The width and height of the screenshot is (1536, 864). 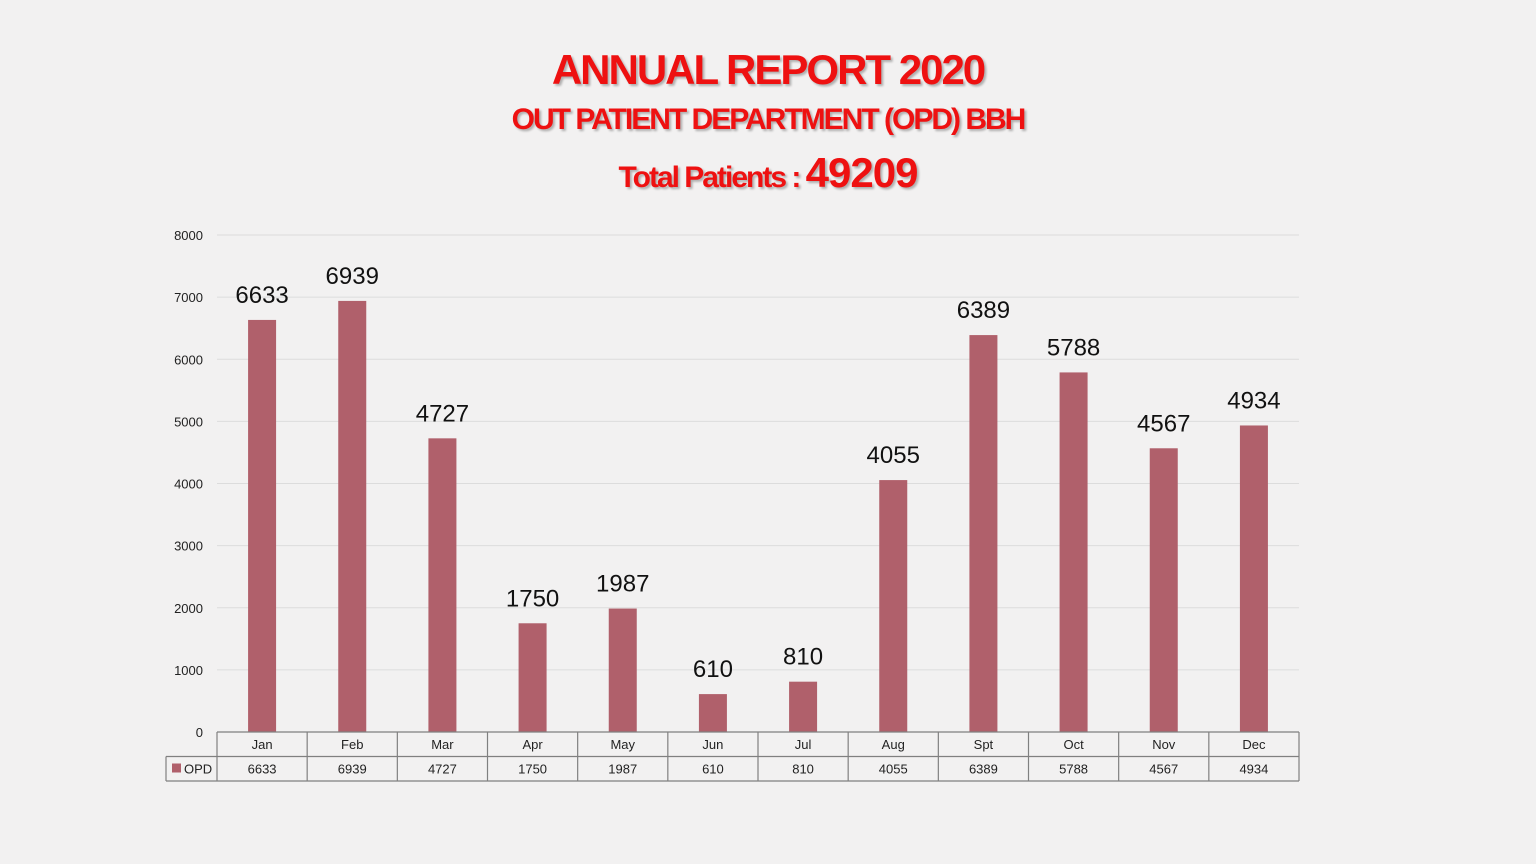 What do you see at coordinates (1253, 769) in the screenshot?
I see `table-value-dec: 4934` at bounding box center [1253, 769].